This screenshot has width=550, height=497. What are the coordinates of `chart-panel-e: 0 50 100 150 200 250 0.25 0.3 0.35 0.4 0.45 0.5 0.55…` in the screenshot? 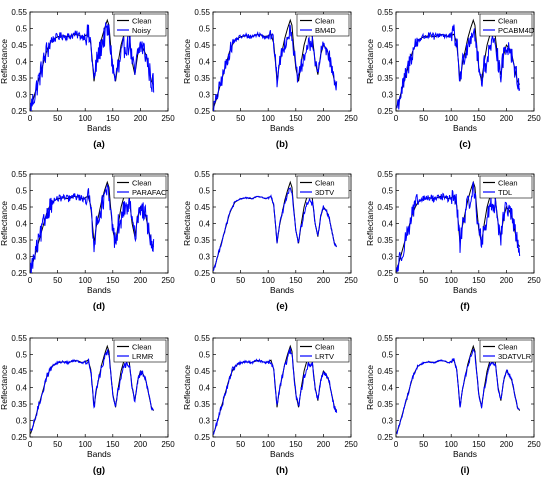 It's located at (270, 241).